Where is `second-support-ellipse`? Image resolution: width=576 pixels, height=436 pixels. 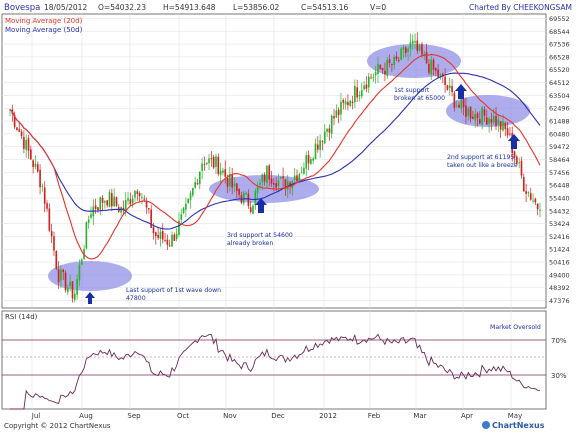
second-support-ellipse is located at coordinates (488, 111).